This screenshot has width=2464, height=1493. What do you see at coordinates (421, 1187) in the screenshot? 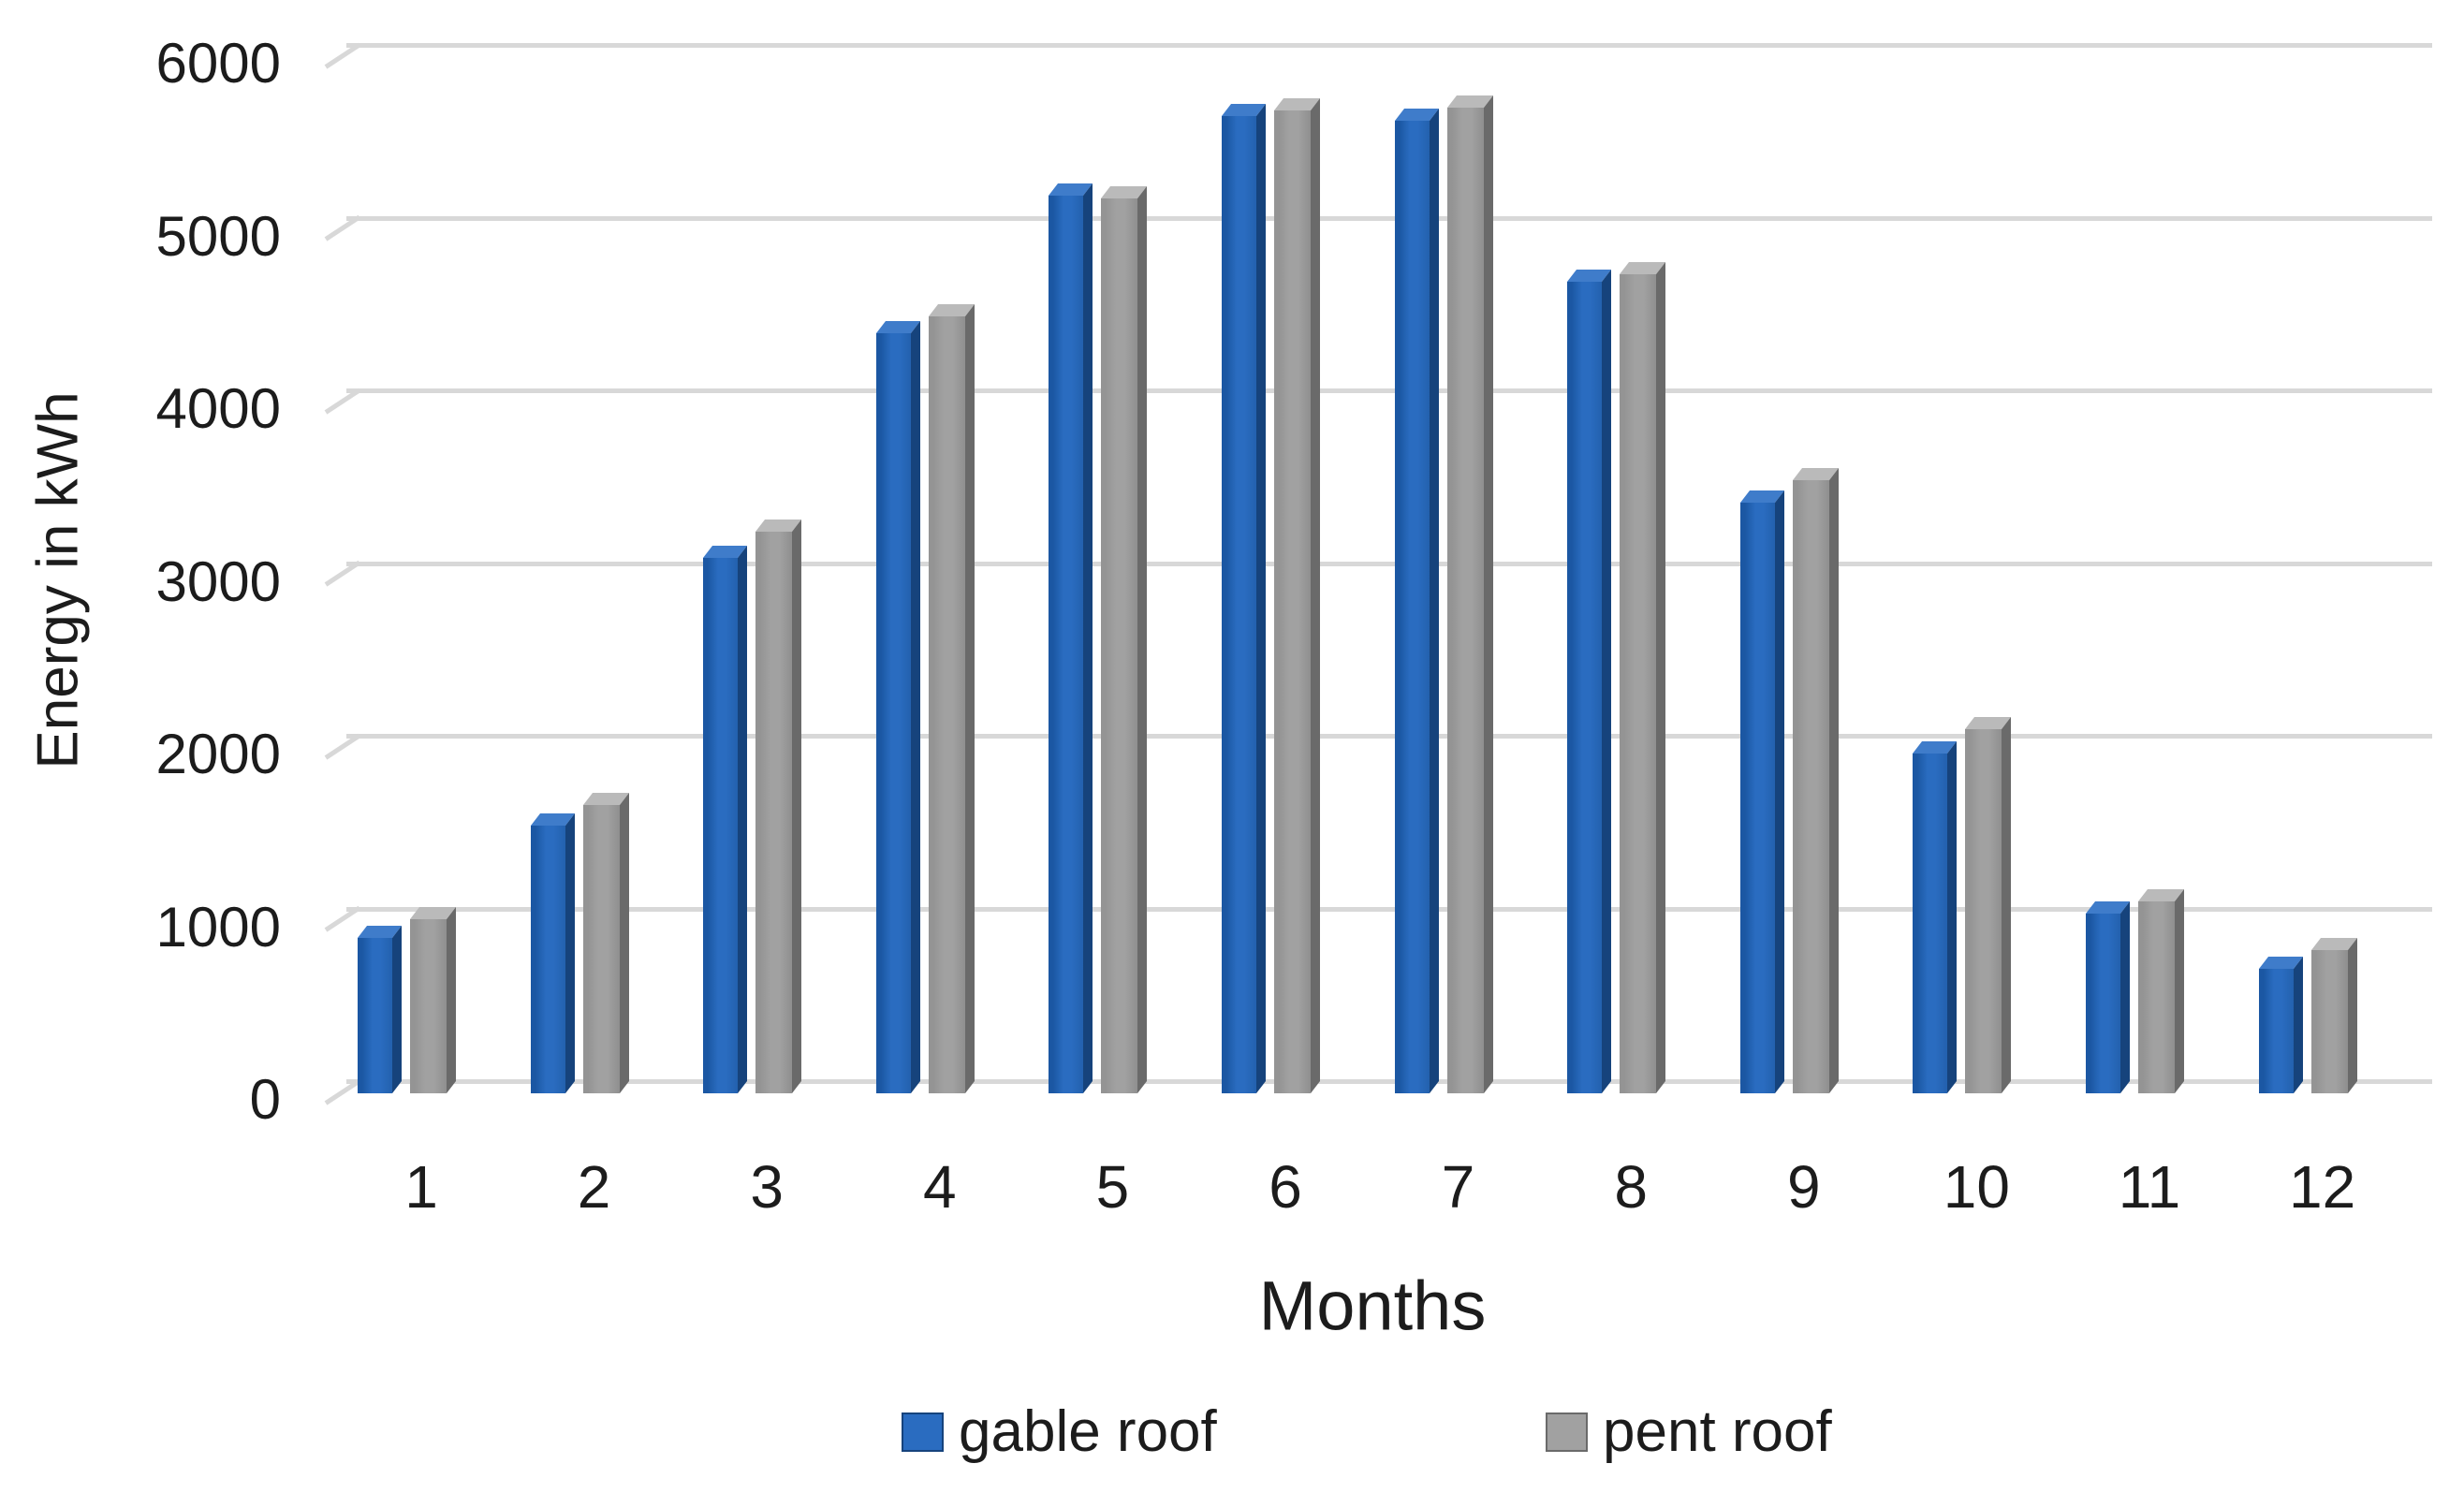
I see `x-tick-label: 1` at bounding box center [421, 1187].